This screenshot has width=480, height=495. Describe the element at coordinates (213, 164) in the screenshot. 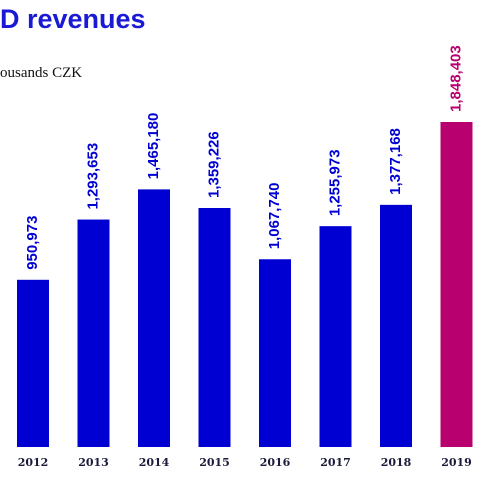

I see `value-label: 1,359,226` at that location.